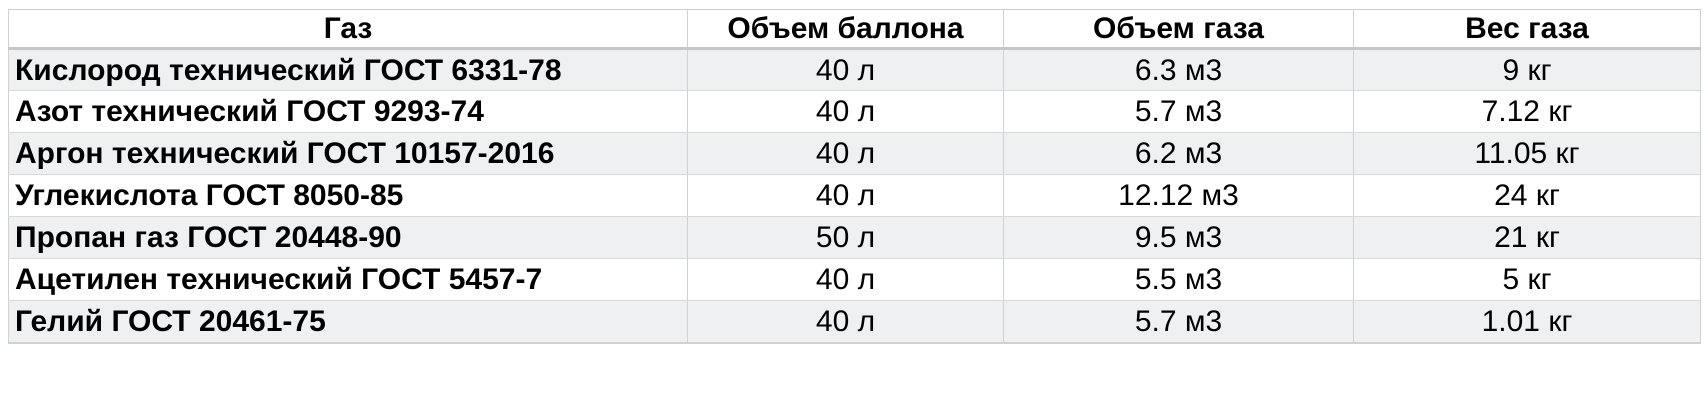 This screenshot has width=1708, height=400. Describe the element at coordinates (348, 322) in the screenshot. I see `gas-name-cell: Гелий ГОСТ 20461-75` at that location.